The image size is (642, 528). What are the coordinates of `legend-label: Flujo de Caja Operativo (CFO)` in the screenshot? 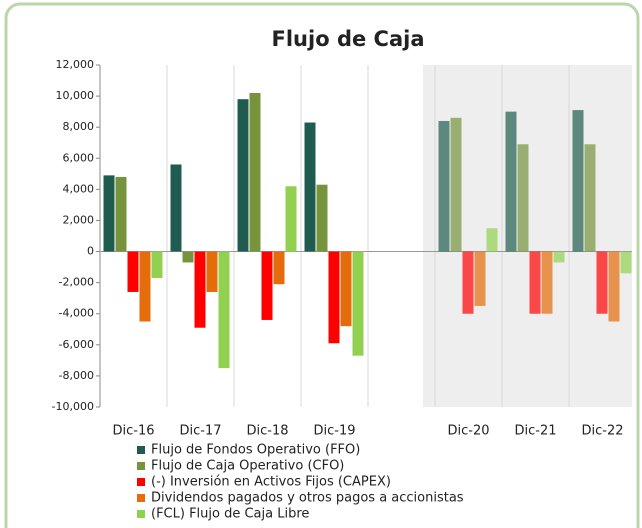 It's located at (247, 466).